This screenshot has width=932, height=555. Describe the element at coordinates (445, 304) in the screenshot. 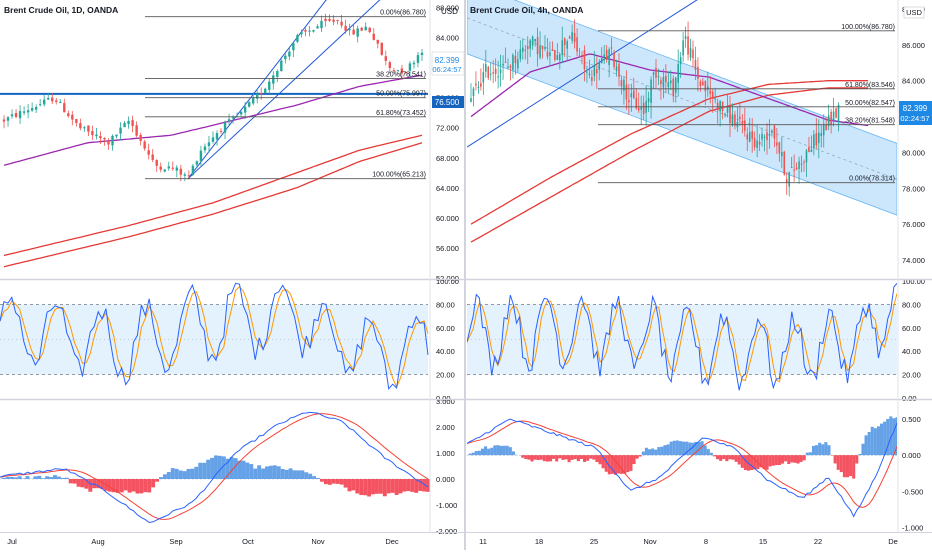

I see `daily-stoch-tick-label: 80.00` at that location.